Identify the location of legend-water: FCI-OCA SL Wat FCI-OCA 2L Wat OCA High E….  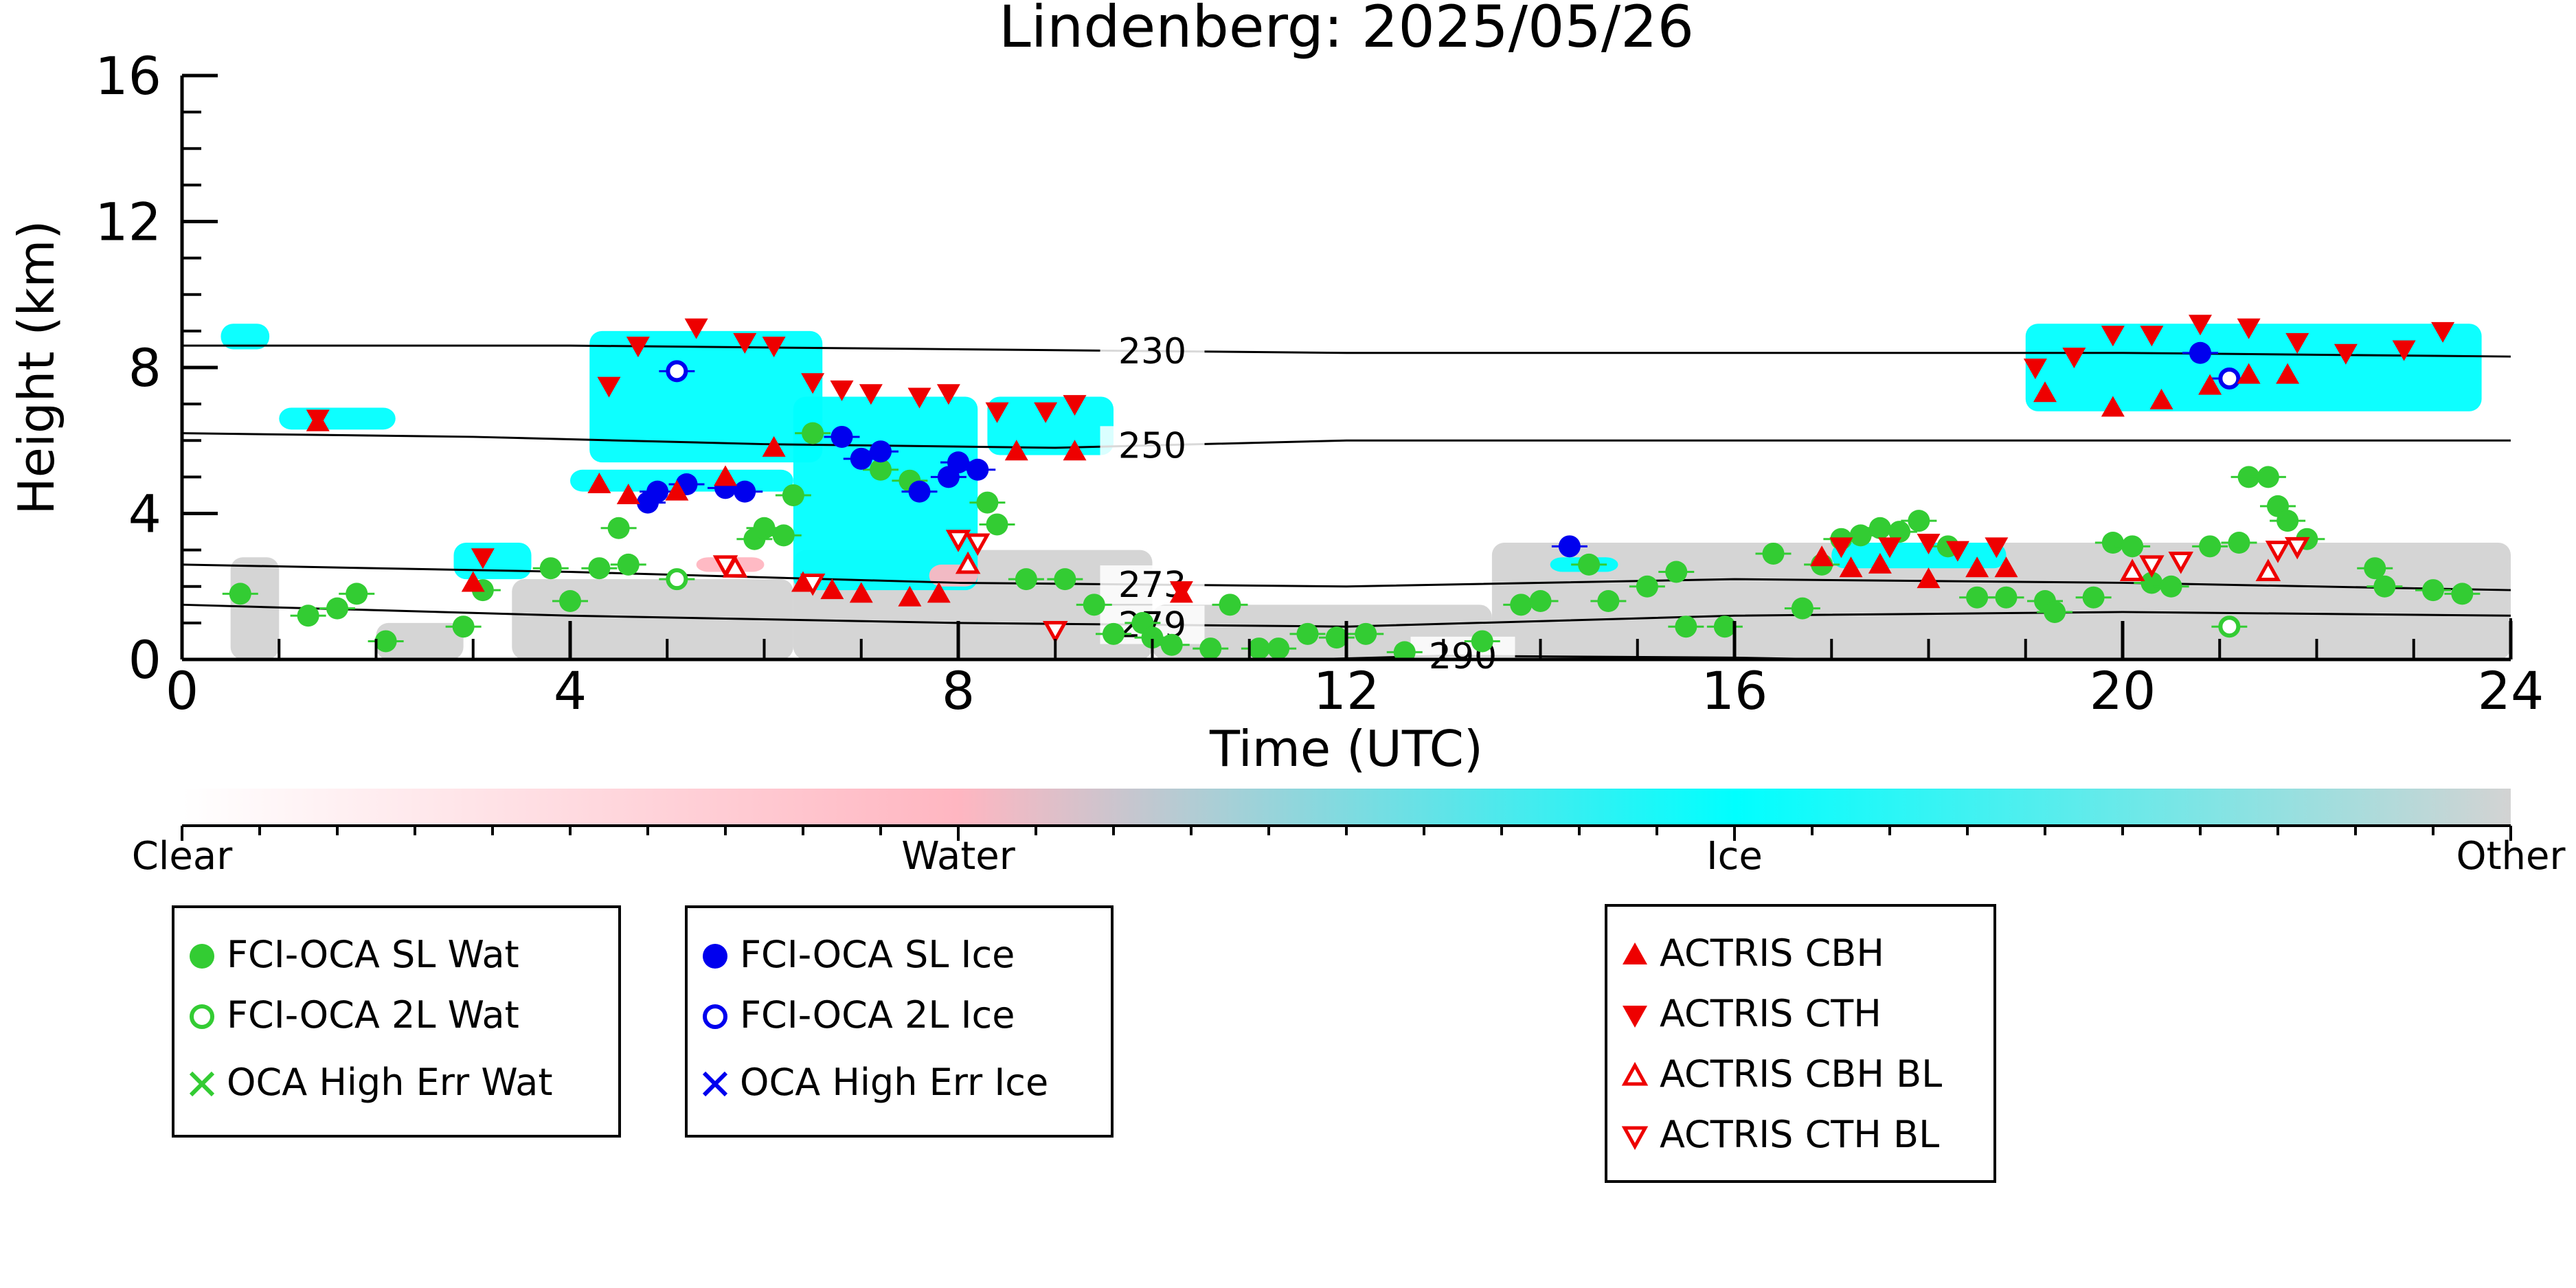
(396, 1021).